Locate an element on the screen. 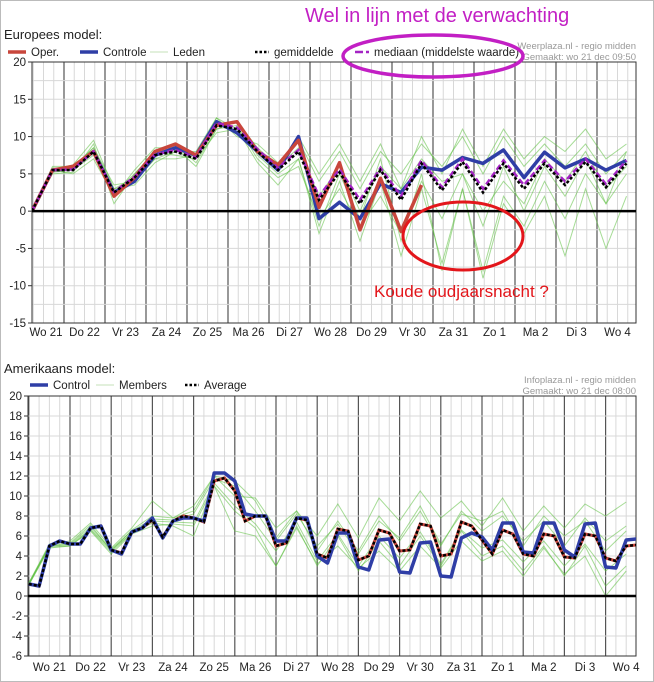  y-tick-label: -6 is located at coordinates (17, 657).